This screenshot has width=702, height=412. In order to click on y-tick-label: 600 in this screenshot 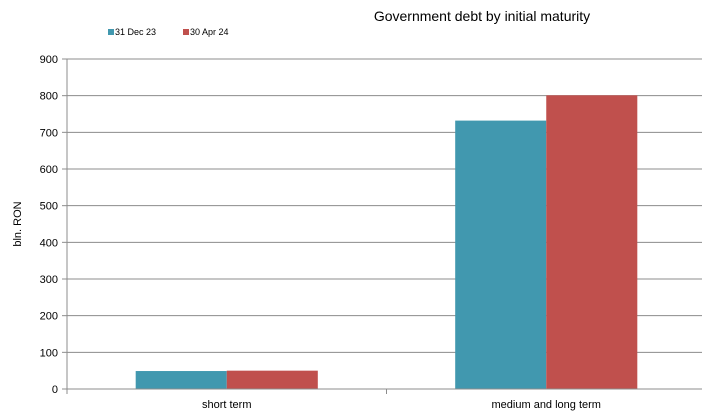, I will do `click(49, 170)`.